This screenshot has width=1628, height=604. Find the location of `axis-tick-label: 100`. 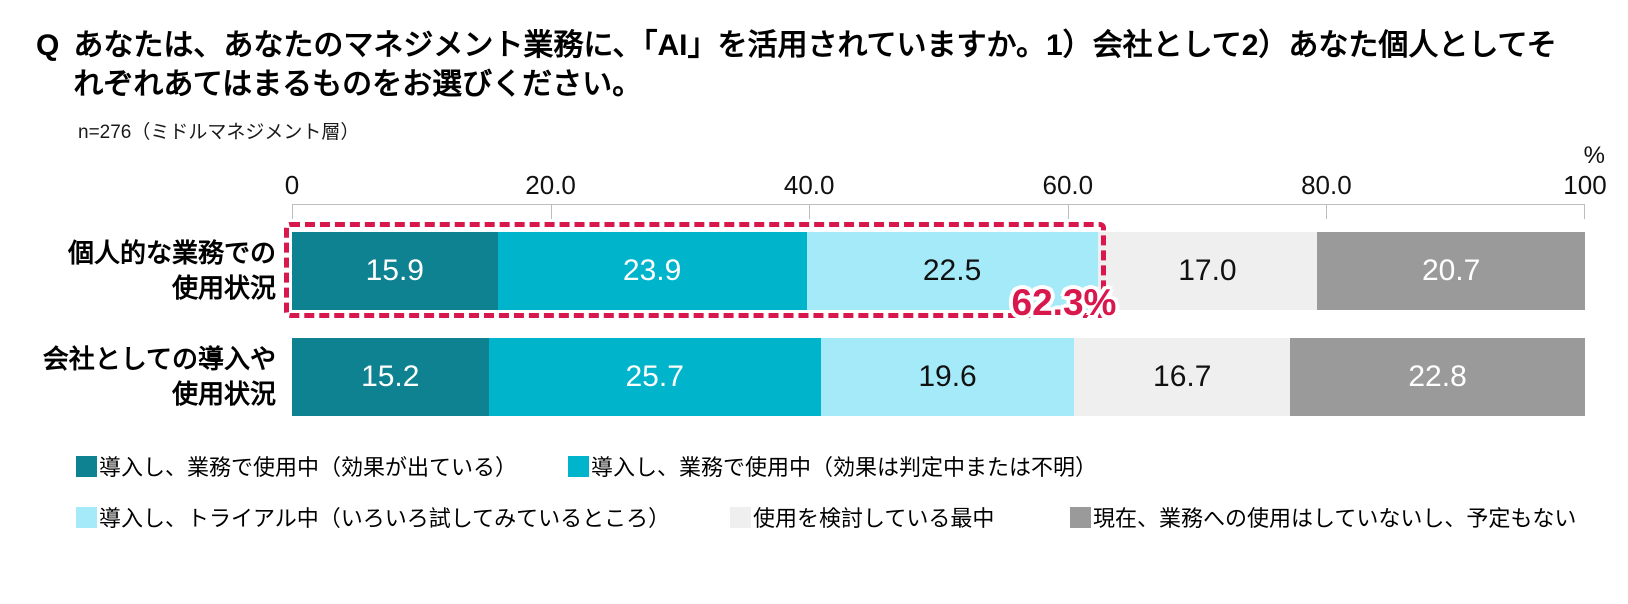

axis-tick-label: 100 is located at coordinates (1585, 185).